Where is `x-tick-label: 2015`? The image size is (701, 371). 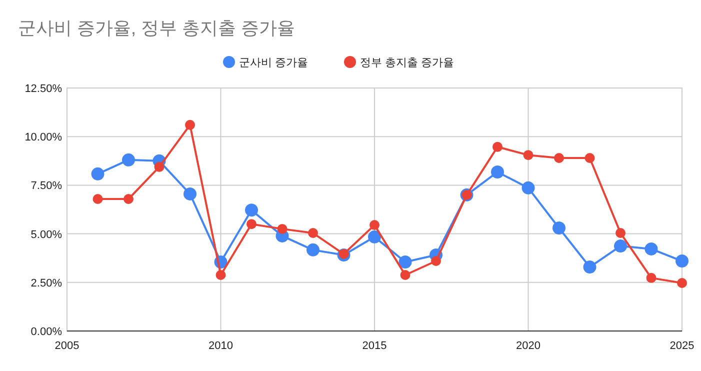 x-tick-label: 2015 is located at coordinates (374, 346).